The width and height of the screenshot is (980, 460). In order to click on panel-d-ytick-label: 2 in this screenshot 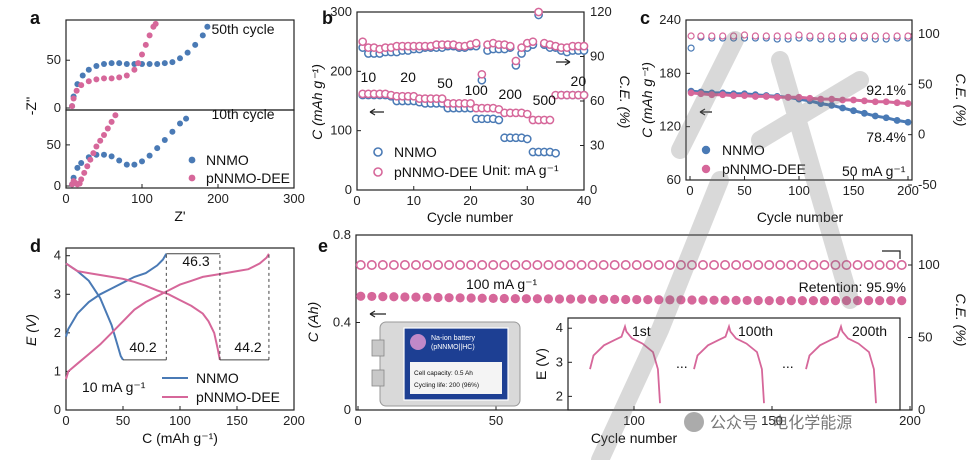, I will do `click(57, 332)`.